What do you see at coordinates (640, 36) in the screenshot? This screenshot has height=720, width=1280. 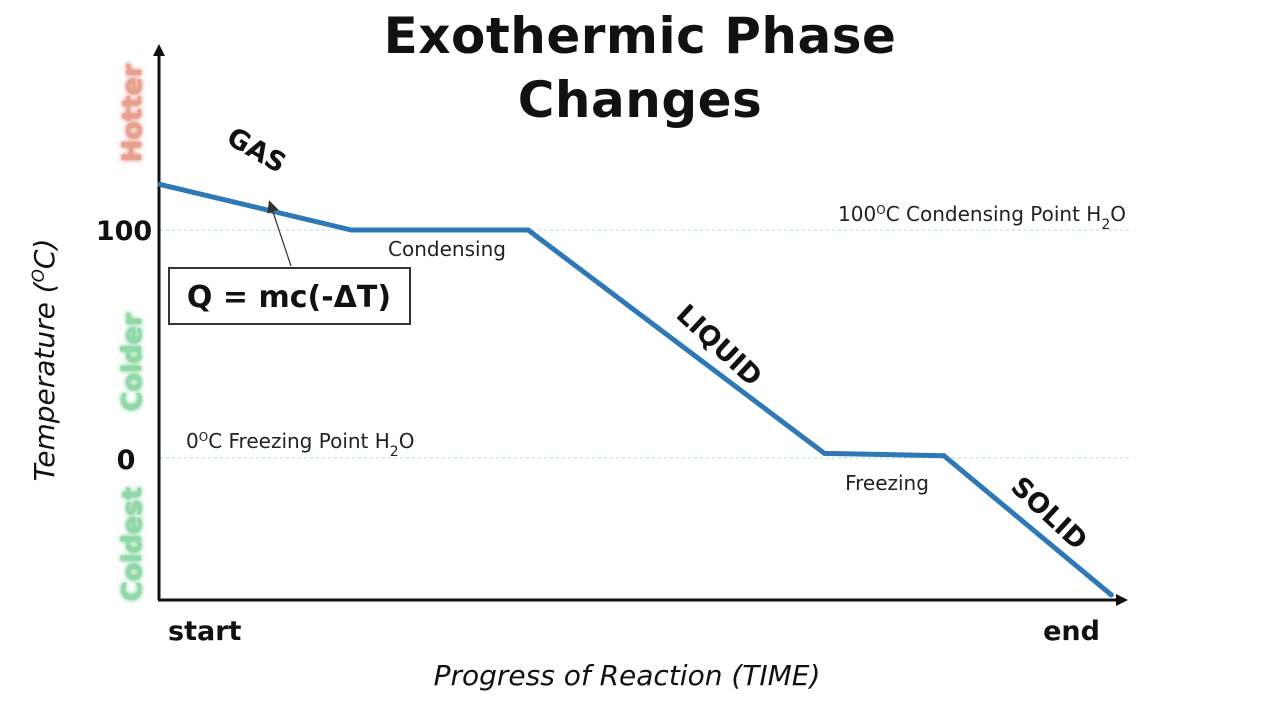 I see `title-line-1: Exothermic Phase` at bounding box center [640, 36].